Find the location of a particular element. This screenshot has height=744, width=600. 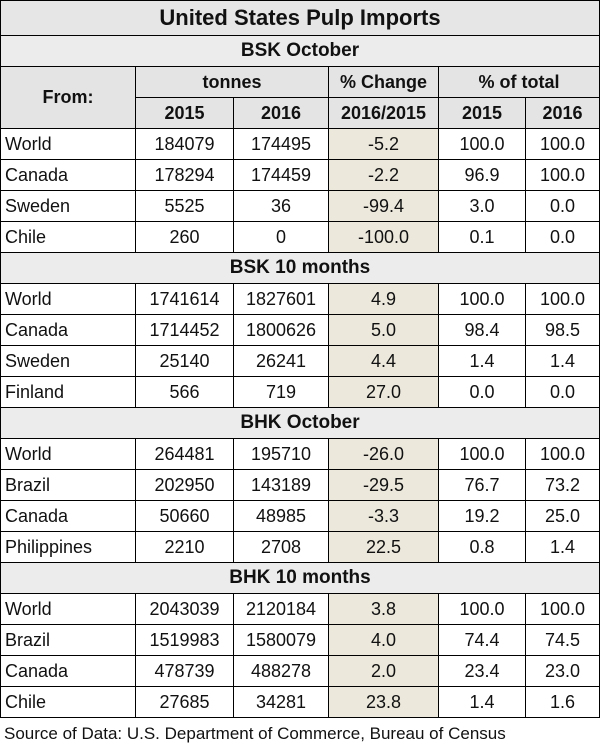

value-cell: 1519983 is located at coordinates (184, 640).